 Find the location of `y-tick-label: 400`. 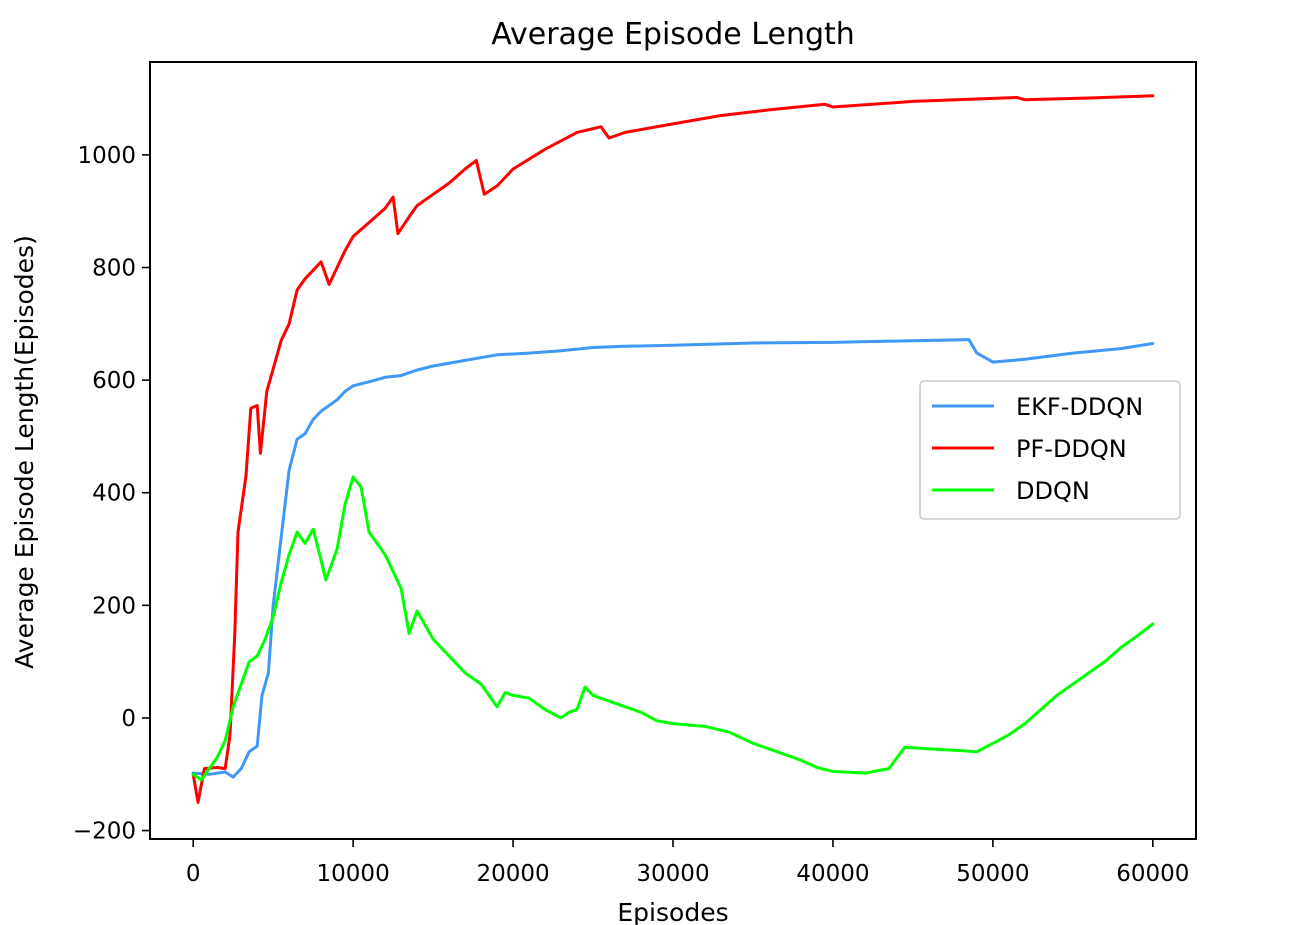

y-tick-label: 400 is located at coordinates (114, 494).